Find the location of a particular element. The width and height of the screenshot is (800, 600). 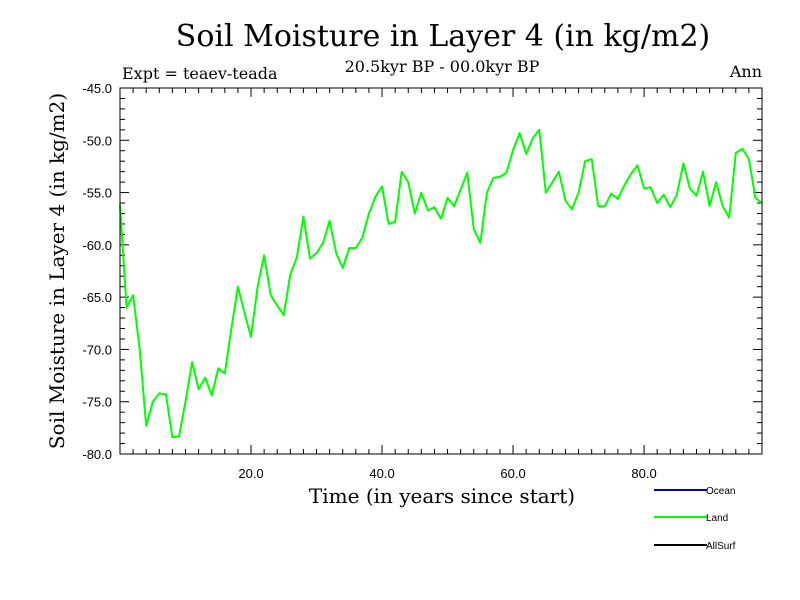

expt-label: Expt = teaev-teada is located at coordinates (200, 73).